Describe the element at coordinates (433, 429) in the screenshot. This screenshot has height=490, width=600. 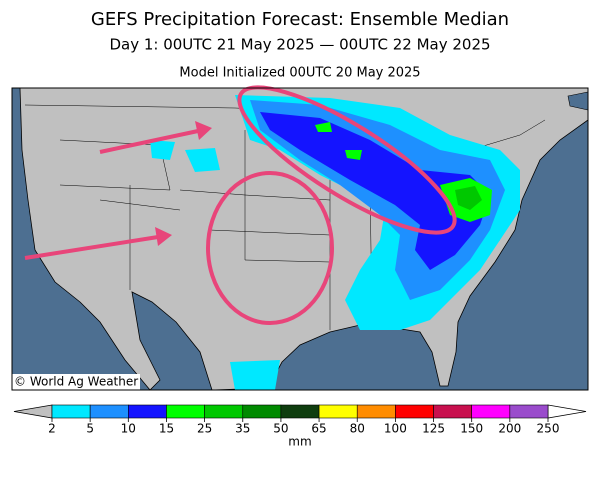
I see `colorbar-tick-label: 125` at that location.